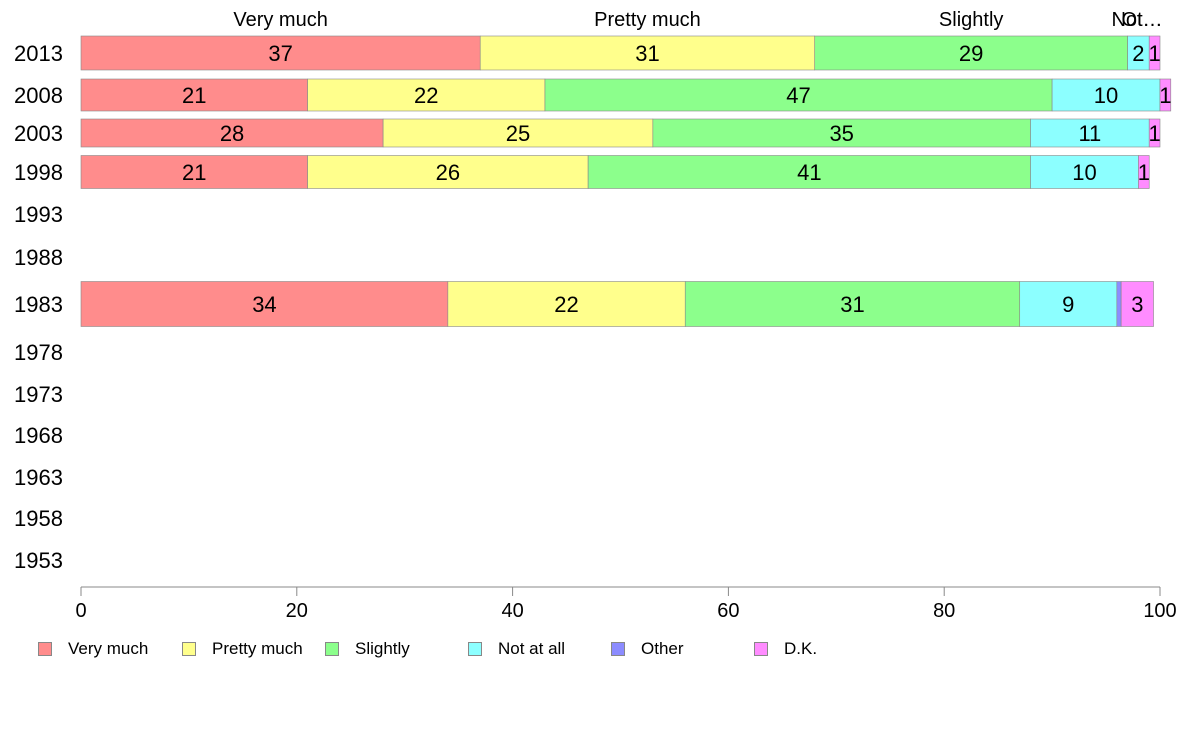 The width and height of the screenshot is (1188, 736). I want to click on data-label-2013-slightly: 29, so click(971, 53).